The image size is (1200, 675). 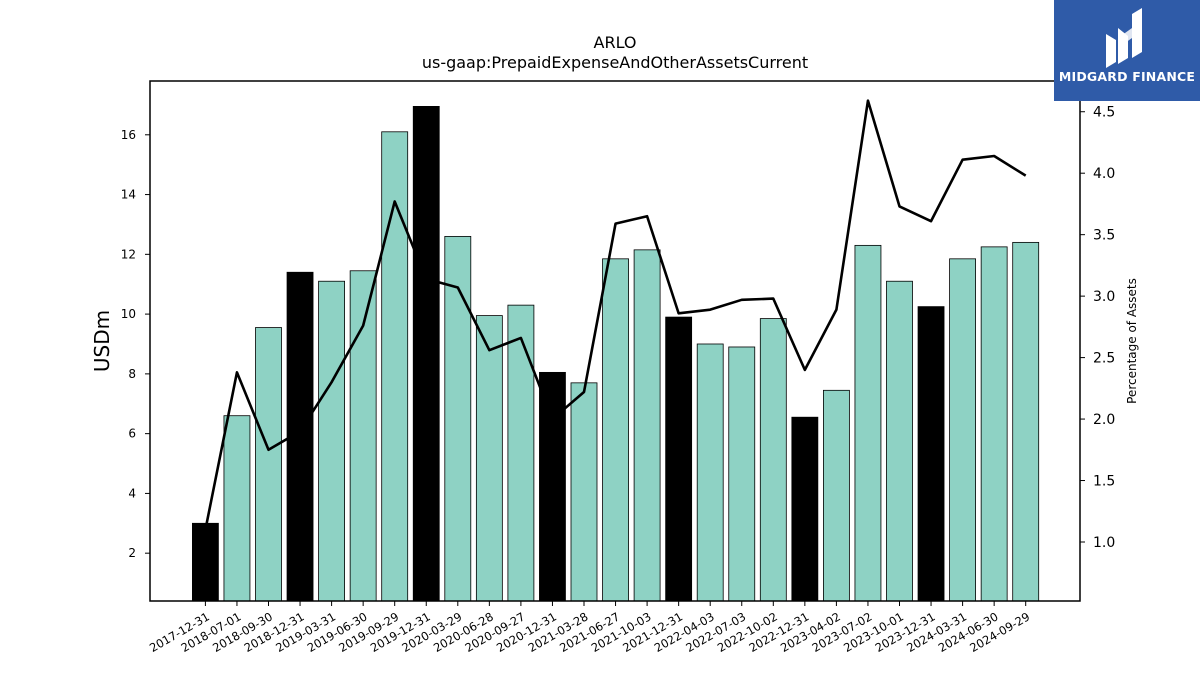 I want to click on y-tick-label: 16, so click(x=128, y=135).